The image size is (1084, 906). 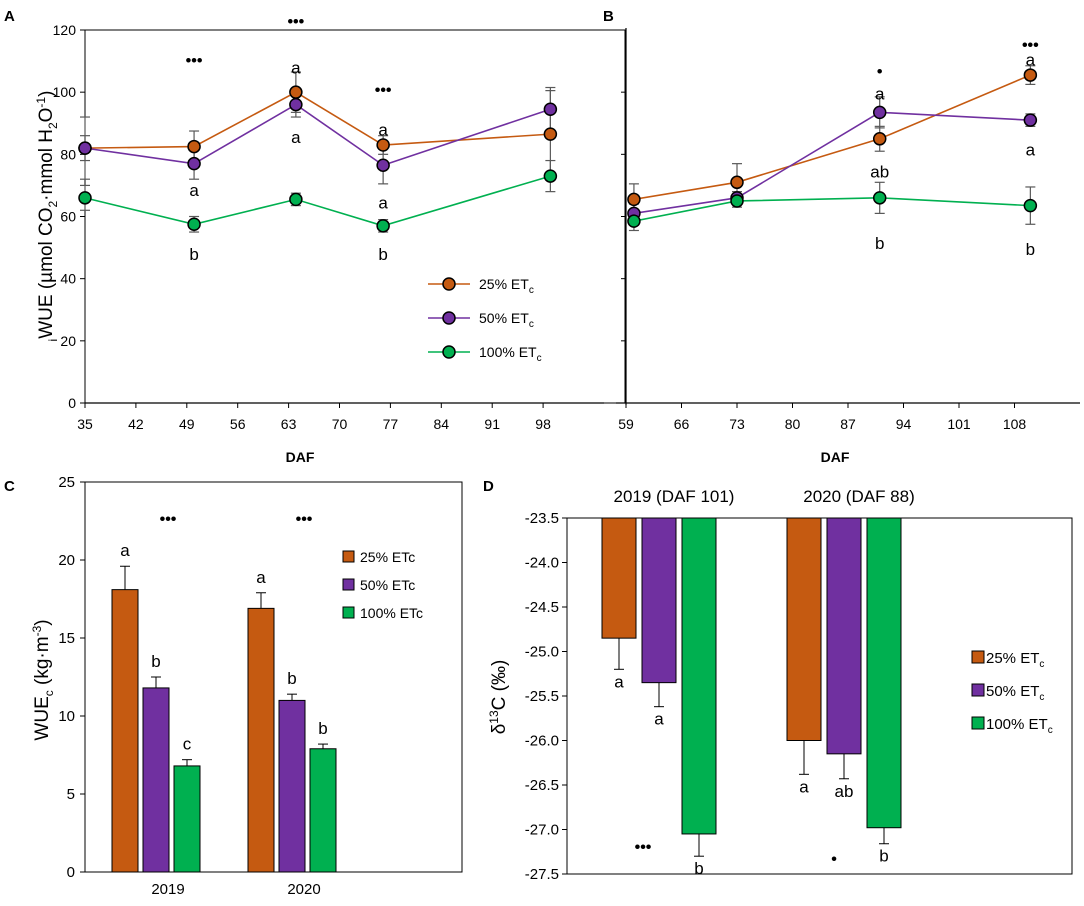 I want to click on y-tick-label-d: -27.5, so click(x=542, y=874).